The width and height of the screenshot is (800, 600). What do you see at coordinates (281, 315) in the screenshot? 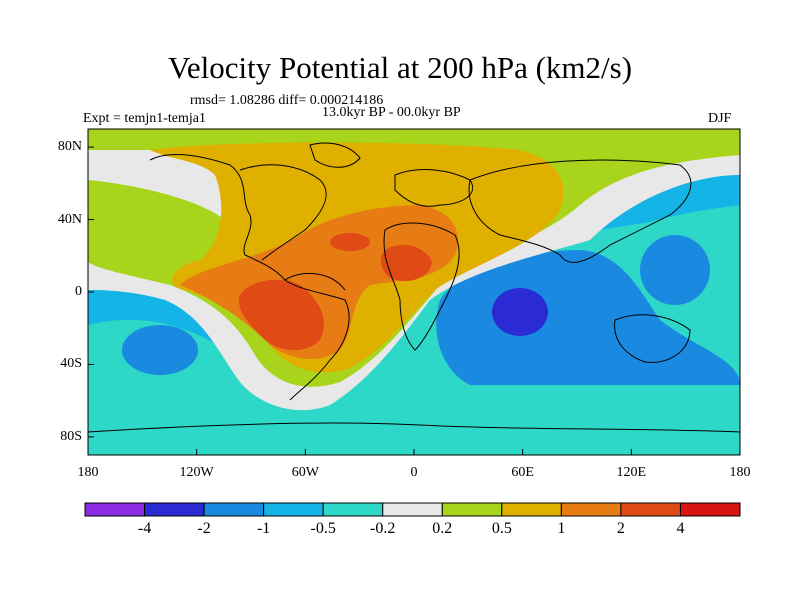
I see `field-redorange-samerica` at bounding box center [281, 315].